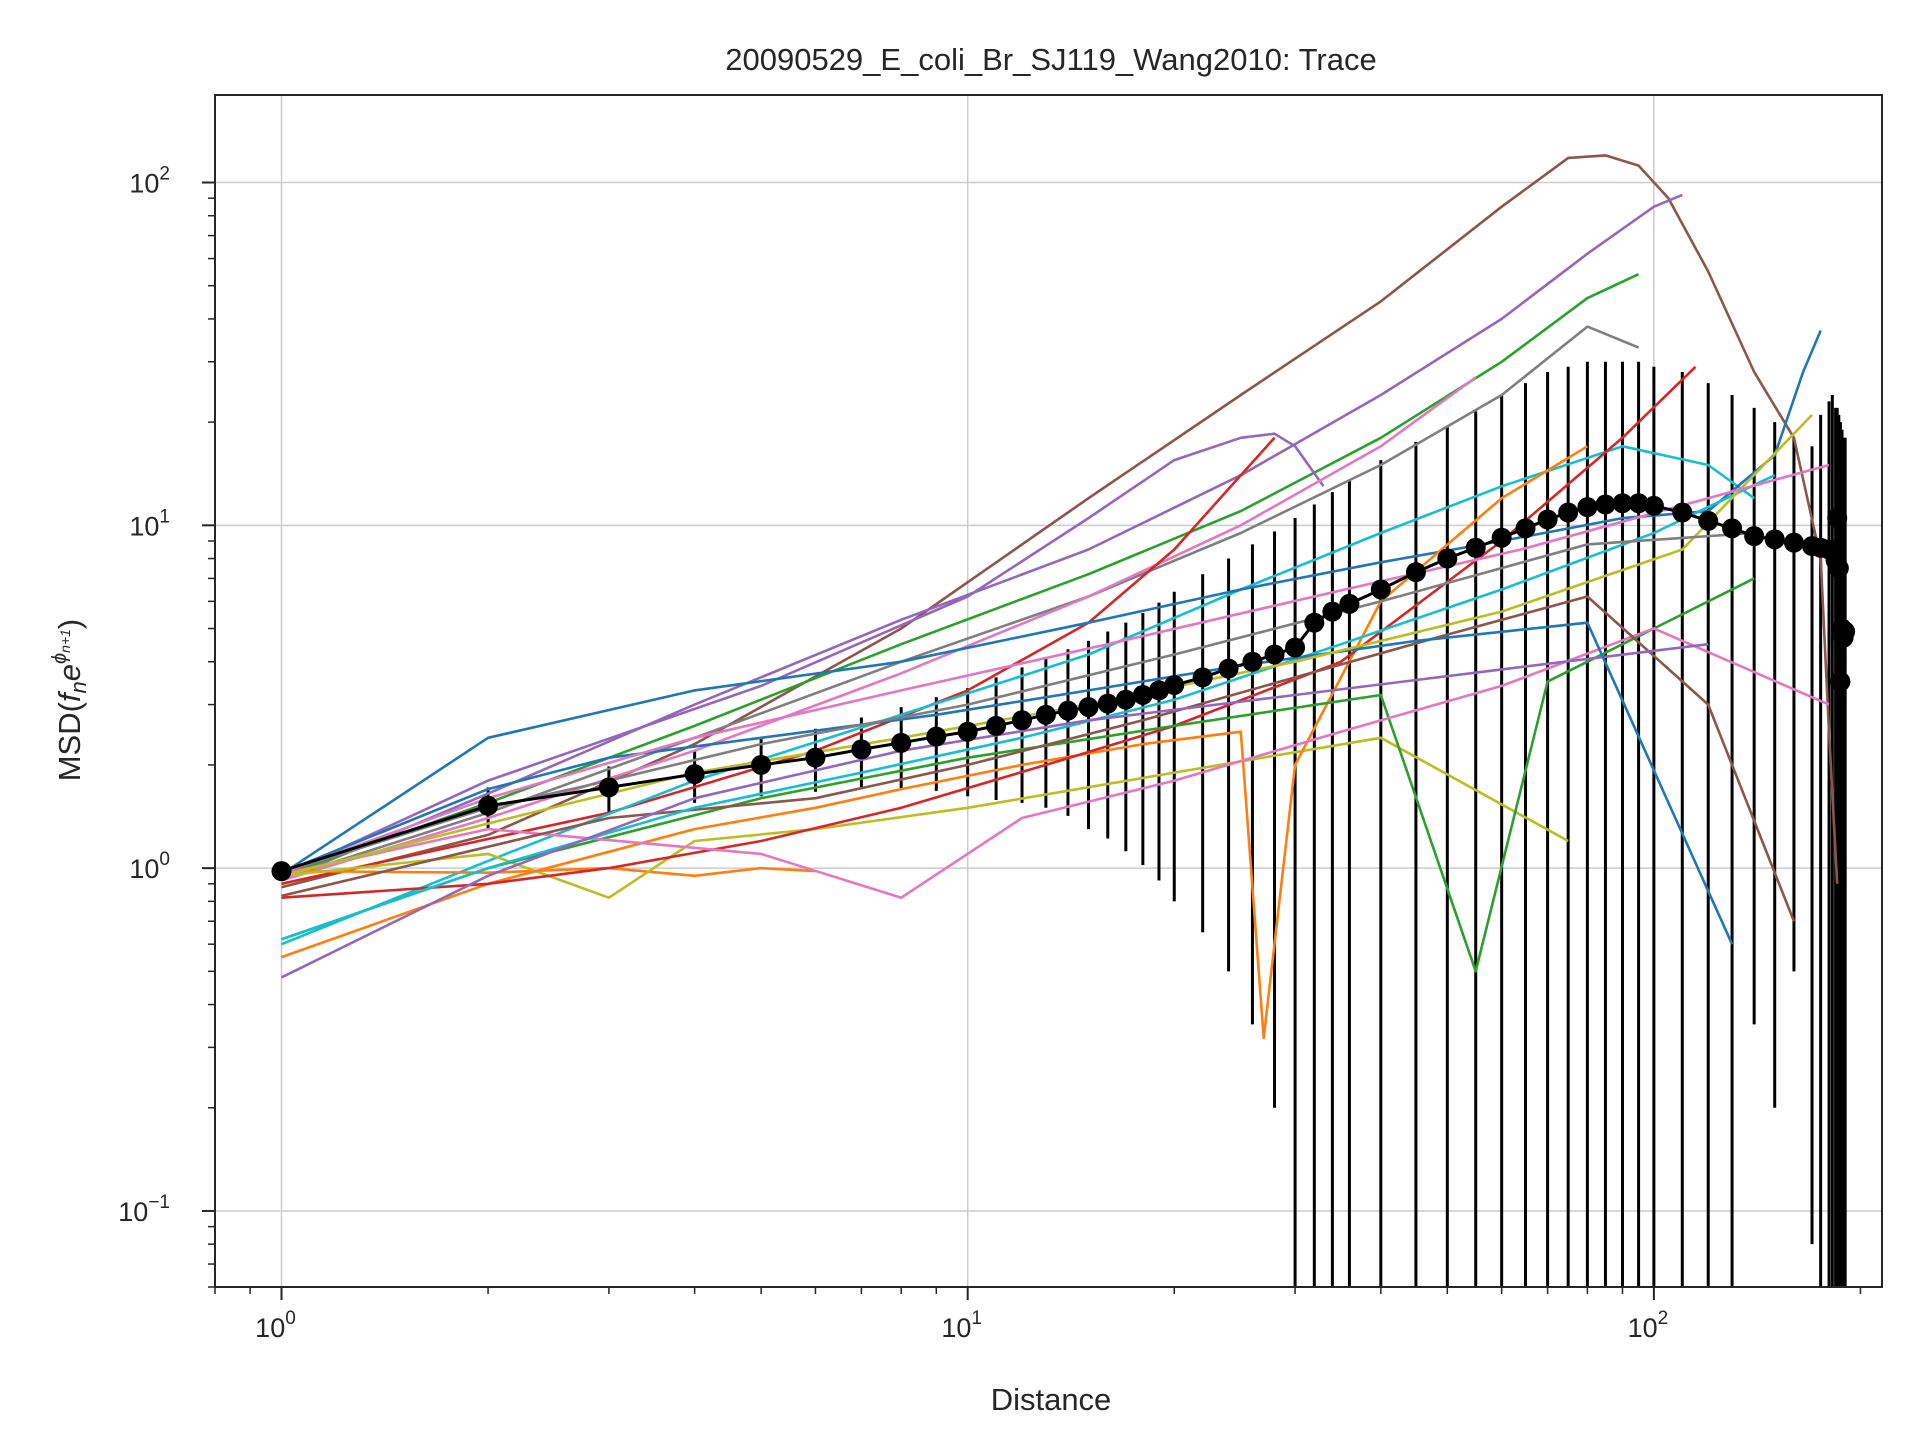 Image resolution: width=1920 pixels, height=1440 pixels. Describe the element at coordinates (1663, 1318) in the screenshot. I see `x-tick-exponent: 2` at that location.